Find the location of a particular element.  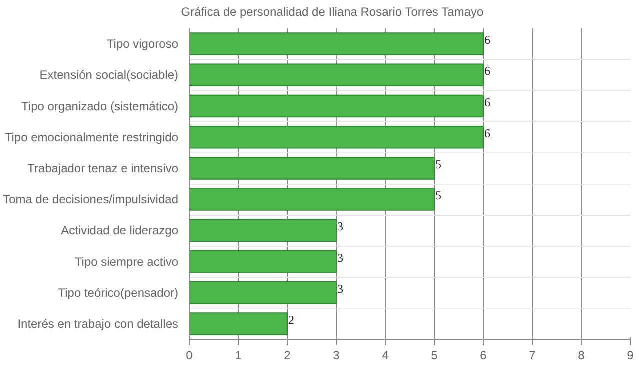

y-tick-label: Tipo vigoroso is located at coordinates (142, 44).